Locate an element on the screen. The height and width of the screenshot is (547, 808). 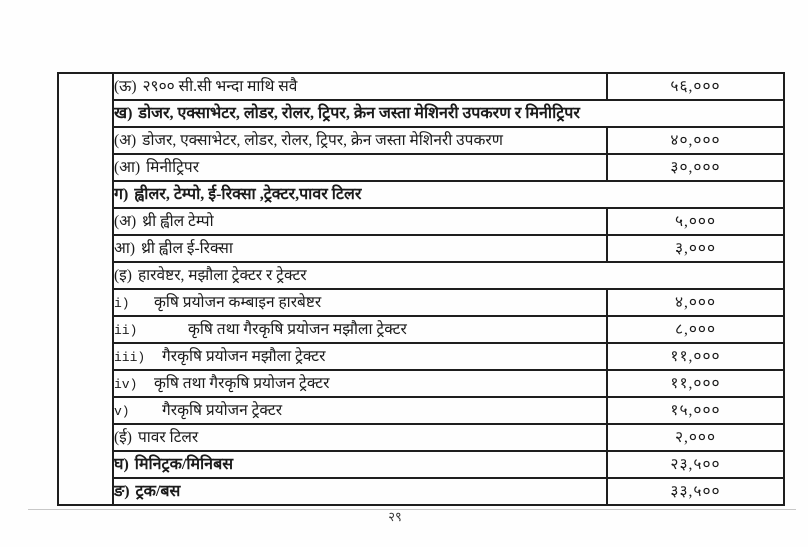
row-enumerator: ii) is located at coordinates (126, 330).